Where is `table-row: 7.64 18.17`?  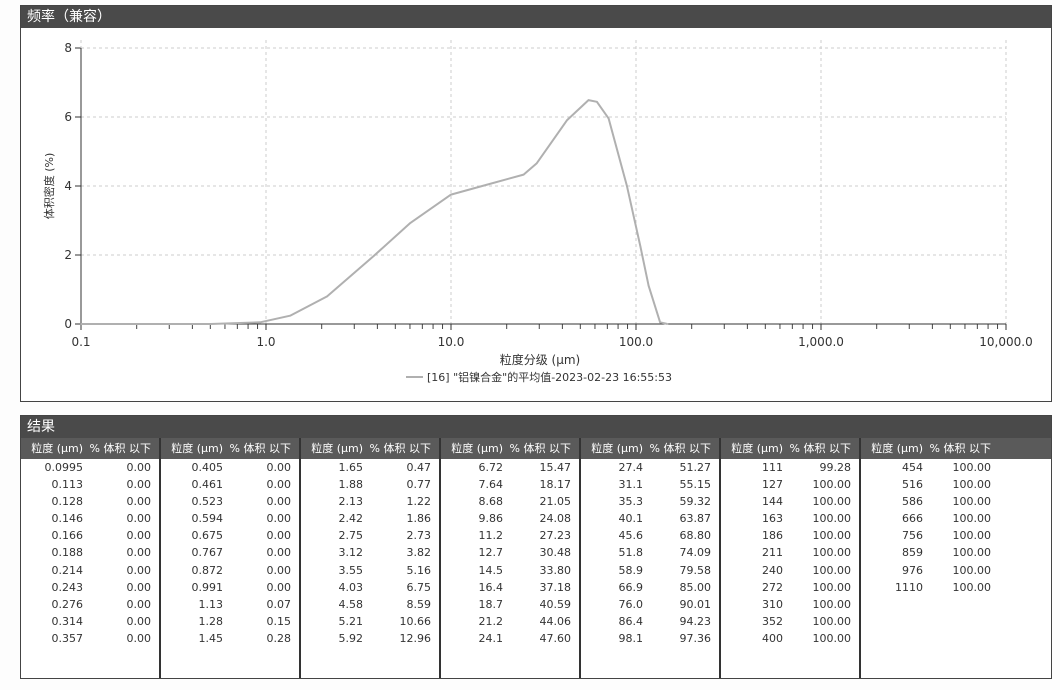
table-row: 7.64 18.17 is located at coordinates (510, 484).